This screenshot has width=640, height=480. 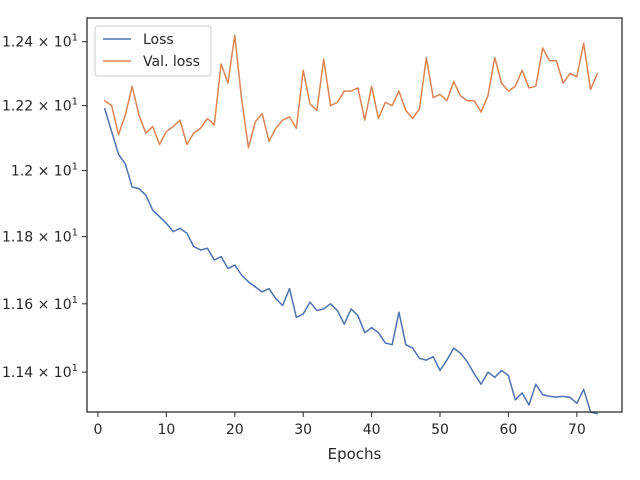 What do you see at coordinates (339, 425) in the screenshot?
I see `x-axis-ticks: 0 10 20 30 40 50 60 70` at bounding box center [339, 425].